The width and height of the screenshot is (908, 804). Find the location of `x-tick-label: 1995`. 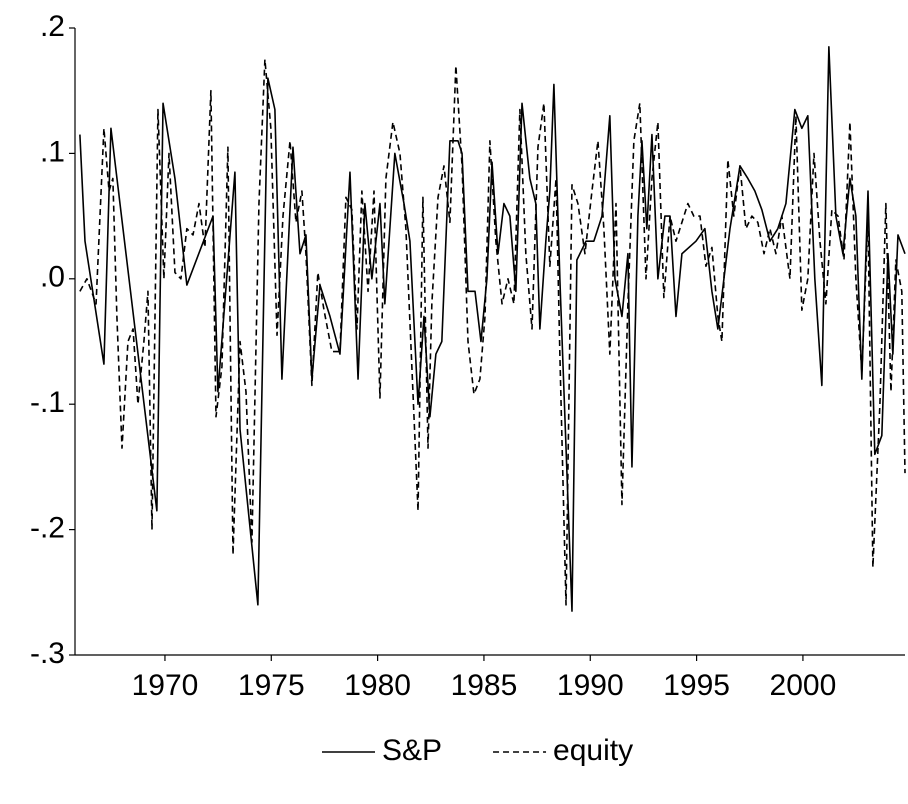

x-tick-label: 1995 is located at coordinates (696, 685).